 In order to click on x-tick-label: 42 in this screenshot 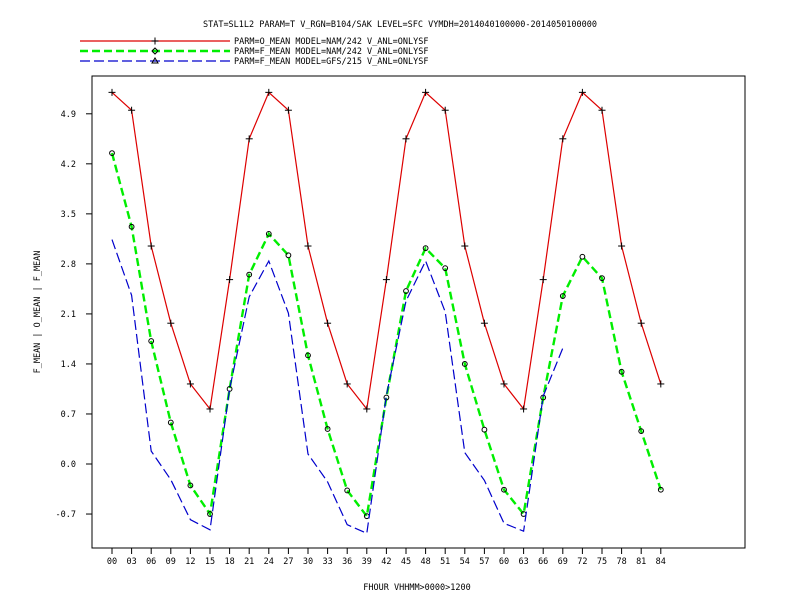, I will do `click(386, 562)`.